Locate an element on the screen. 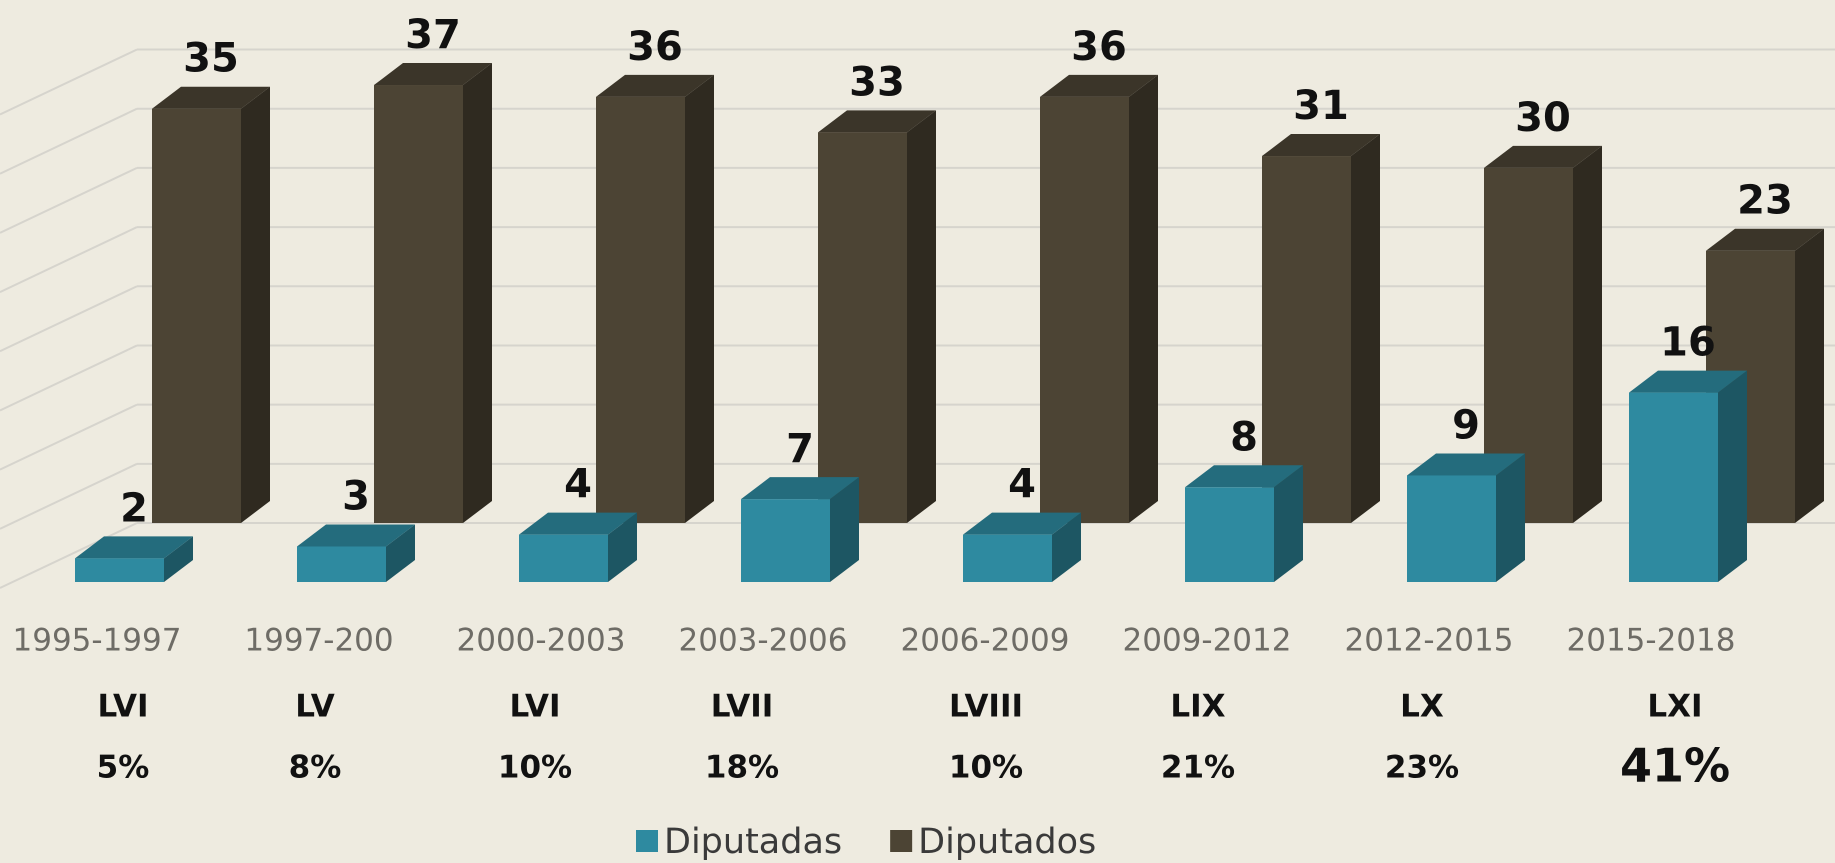 This screenshot has width=1835, height=863. legislature-label: LVI is located at coordinates (122, 707).